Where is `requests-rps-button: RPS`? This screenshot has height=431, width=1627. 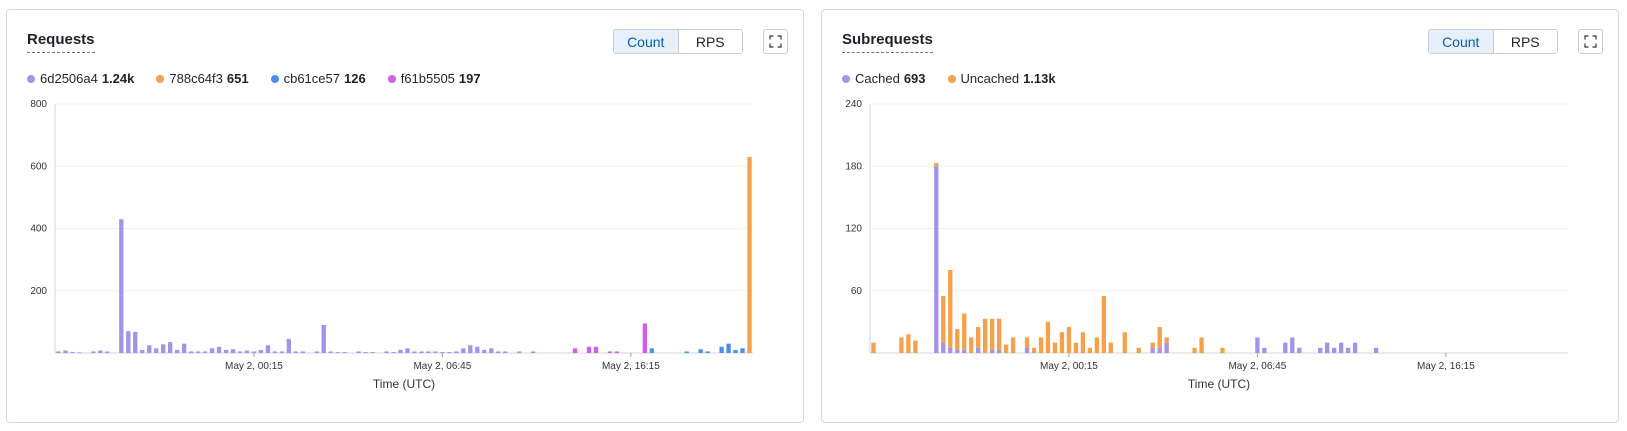
requests-rps-button: RPS is located at coordinates (710, 41).